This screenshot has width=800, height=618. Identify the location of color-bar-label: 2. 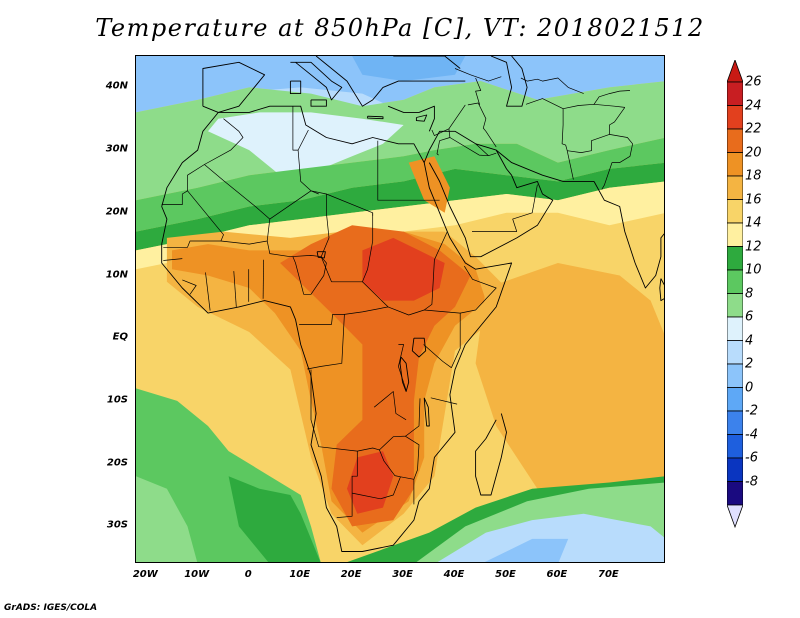
(749, 364).